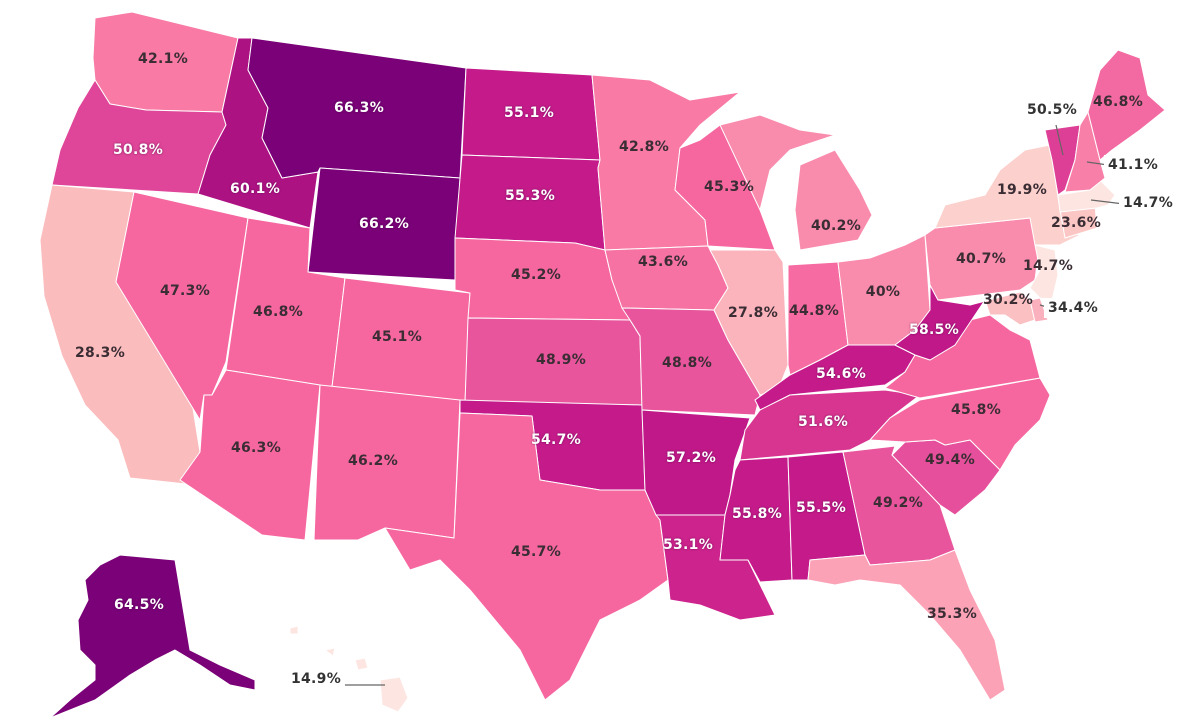 The image size is (1200, 720). What do you see at coordinates (526, 556) in the screenshot?
I see `state-TX` at bounding box center [526, 556].